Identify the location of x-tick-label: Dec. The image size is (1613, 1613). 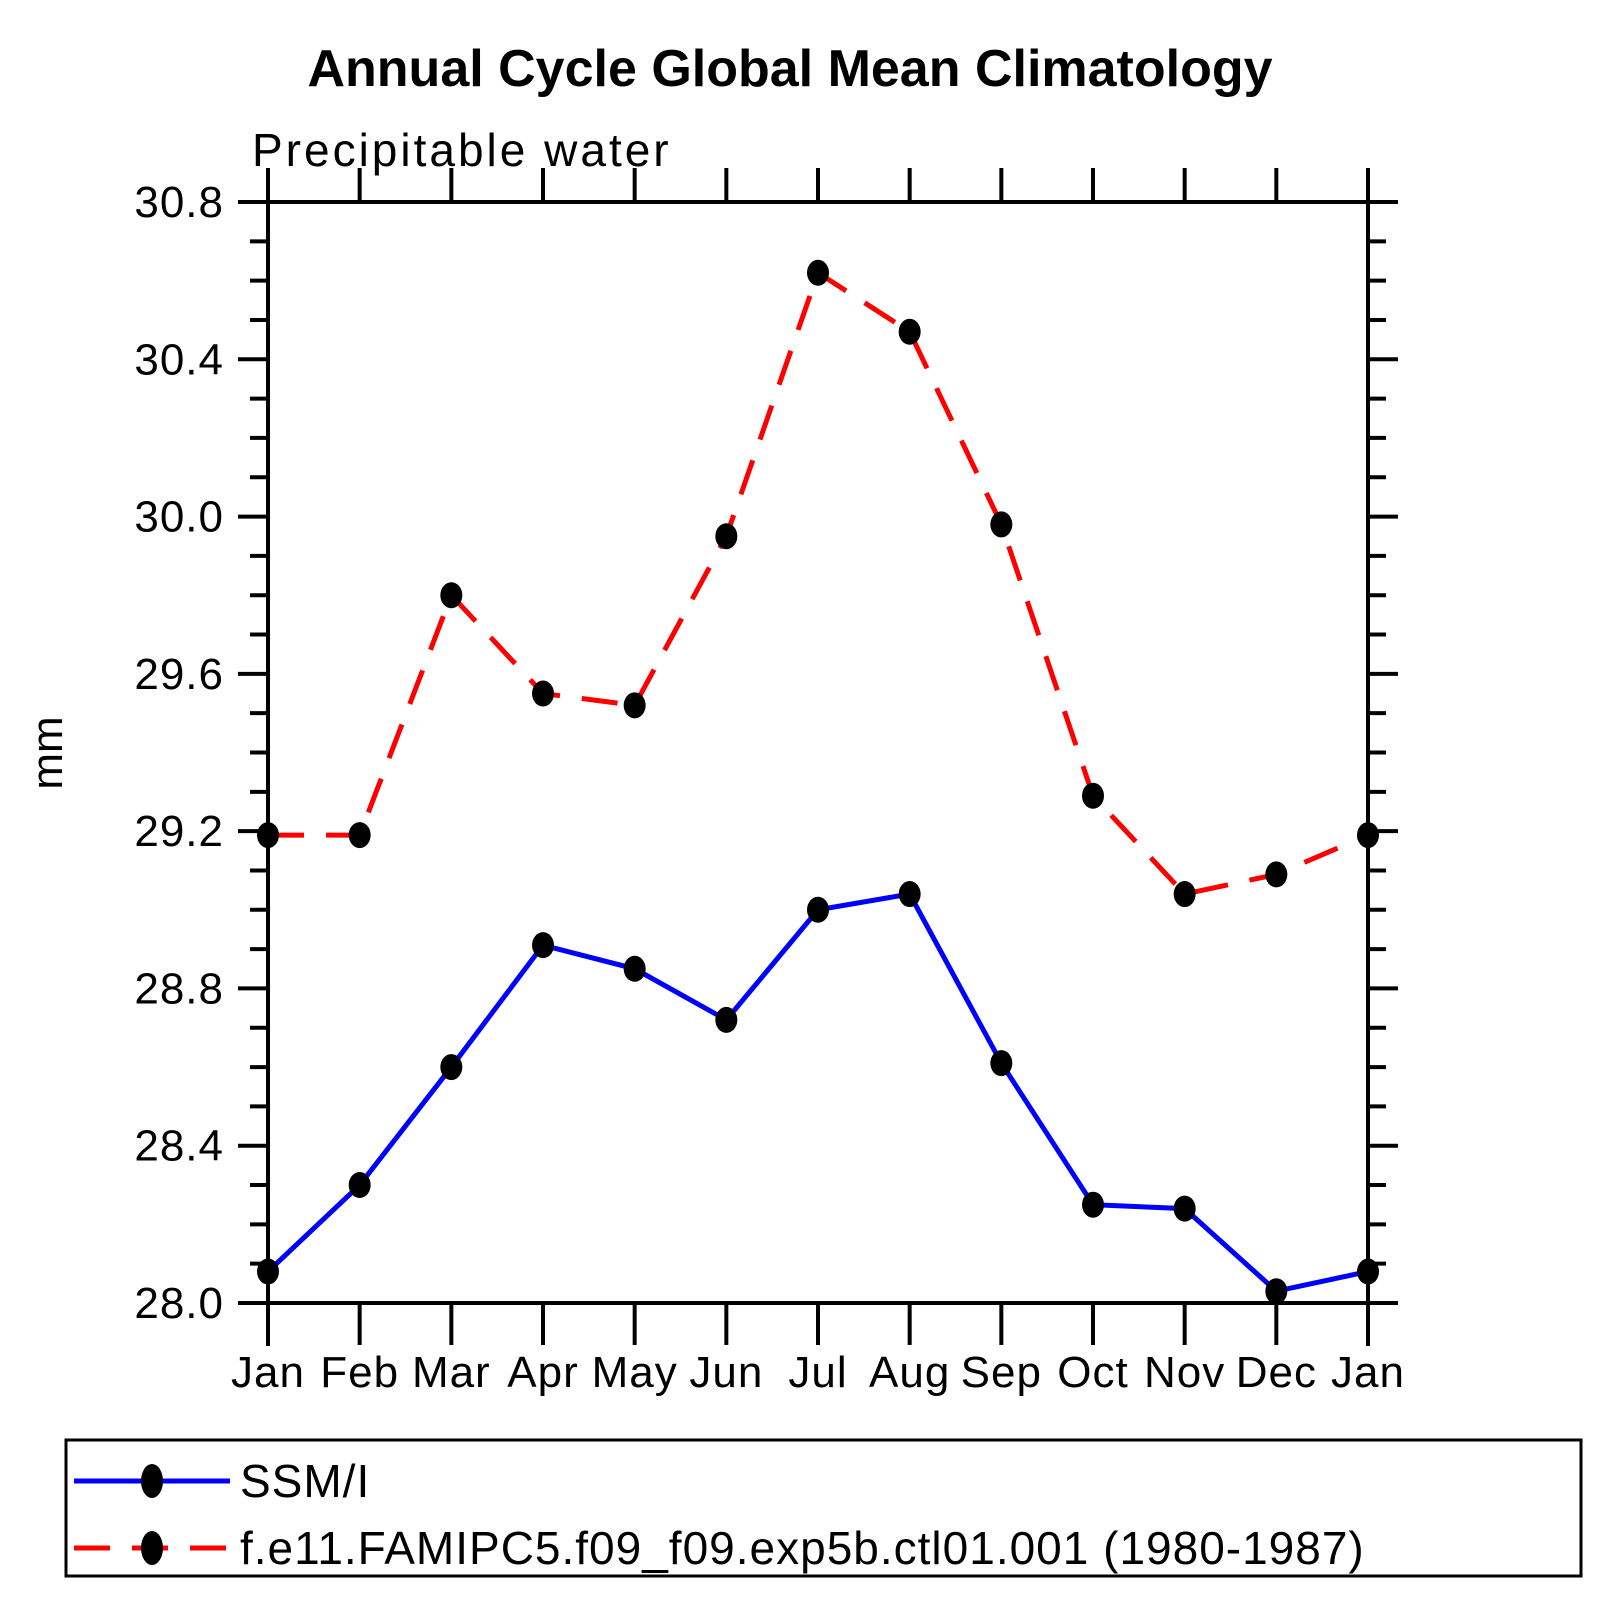
(1276, 1372).